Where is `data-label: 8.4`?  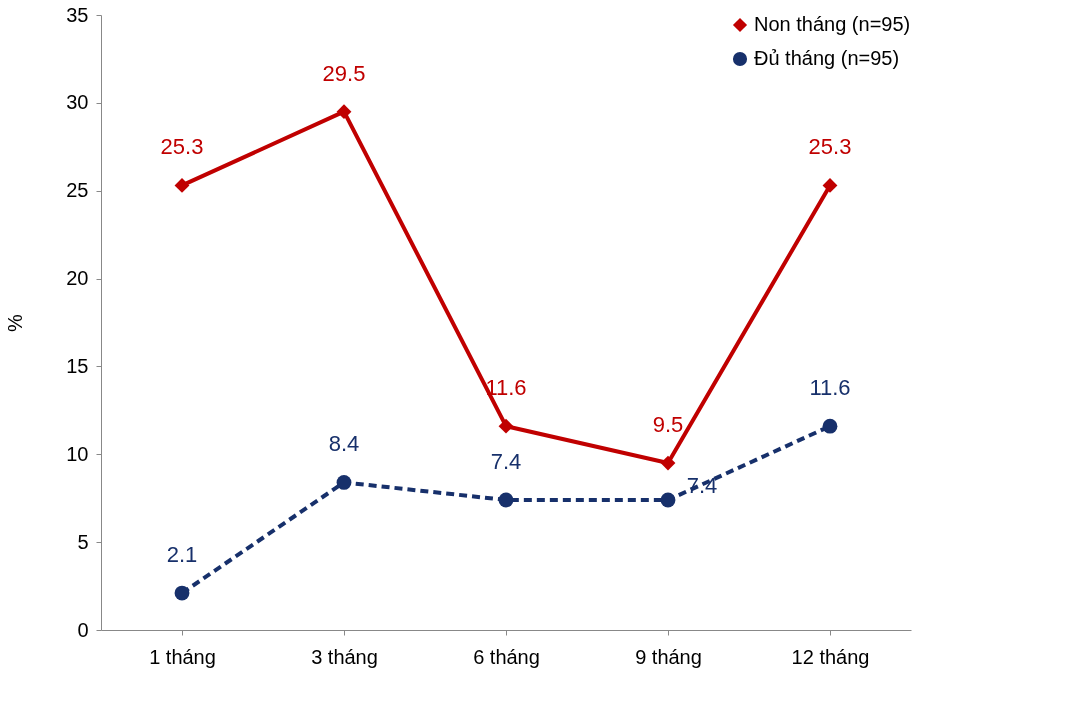 data-label: 8.4 is located at coordinates (344, 444).